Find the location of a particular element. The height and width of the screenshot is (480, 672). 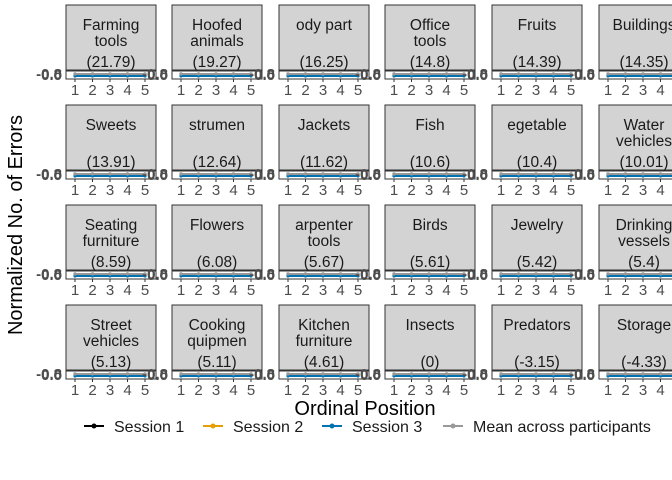

y-tick-label: -0.8 is located at coordinates (49, 374).